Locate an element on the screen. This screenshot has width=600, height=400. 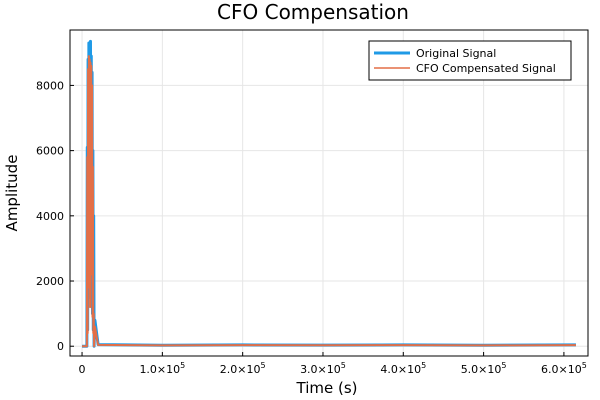
chart-title: CFO Compensation is located at coordinates (313, 12).